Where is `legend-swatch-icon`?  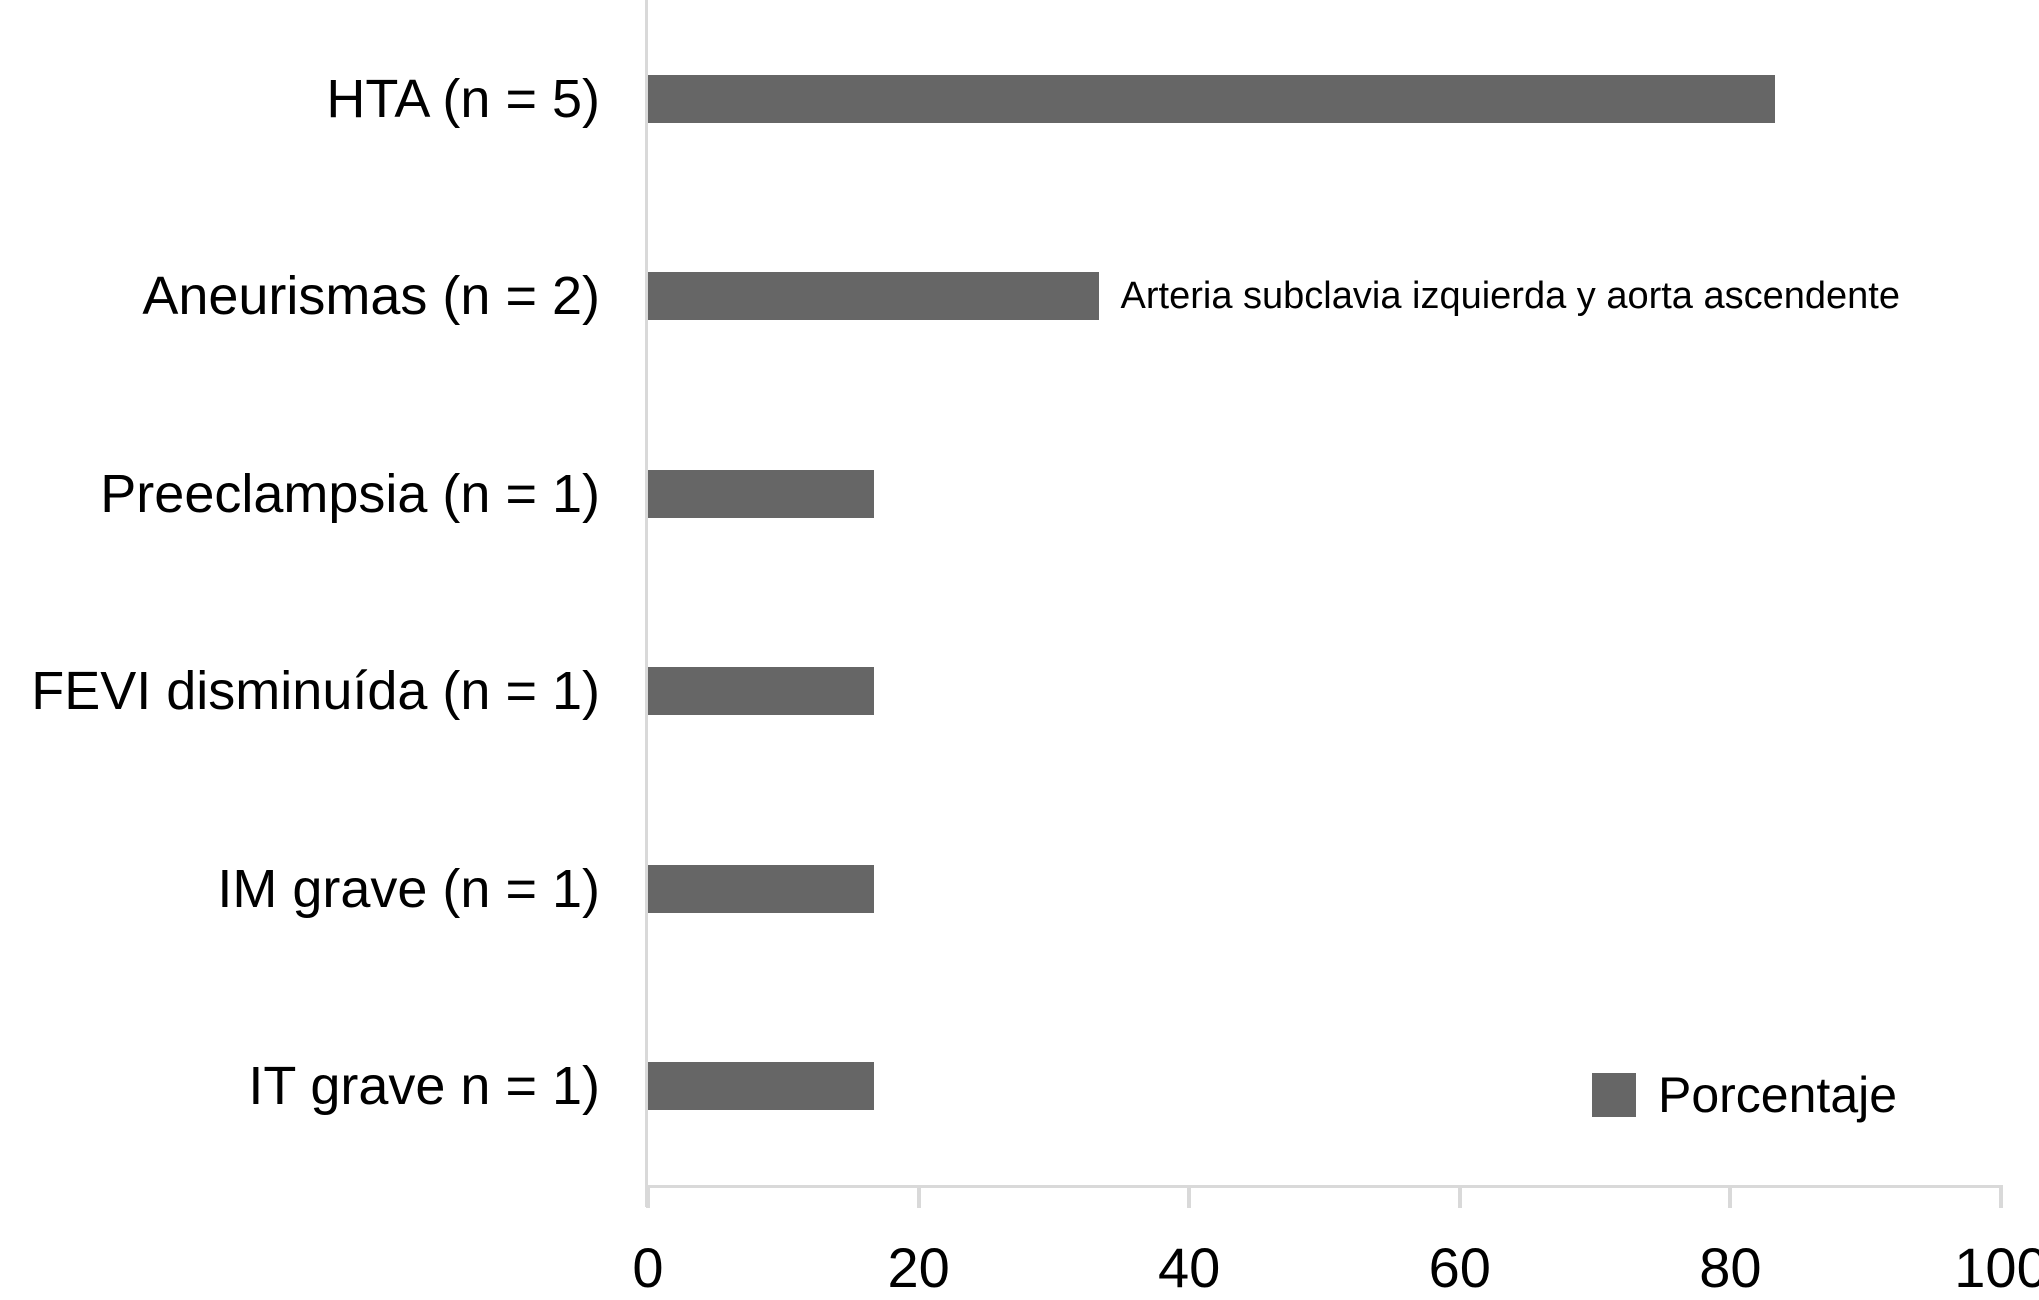 legend-swatch-icon is located at coordinates (1614, 1095).